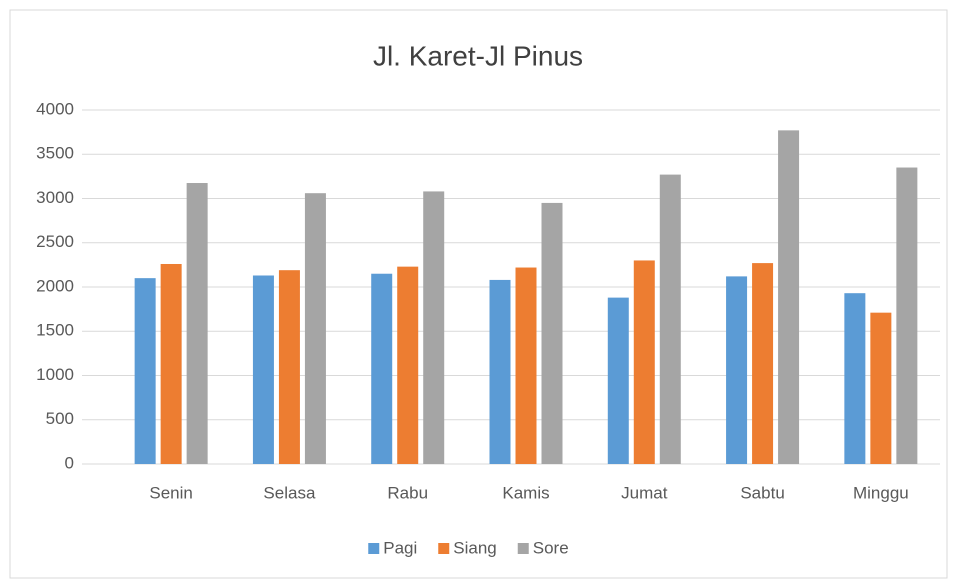 Image resolution: width=957 pixels, height=580 pixels. What do you see at coordinates (55, 108) in the screenshot?
I see `y-tick-label: 4000` at bounding box center [55, 108].